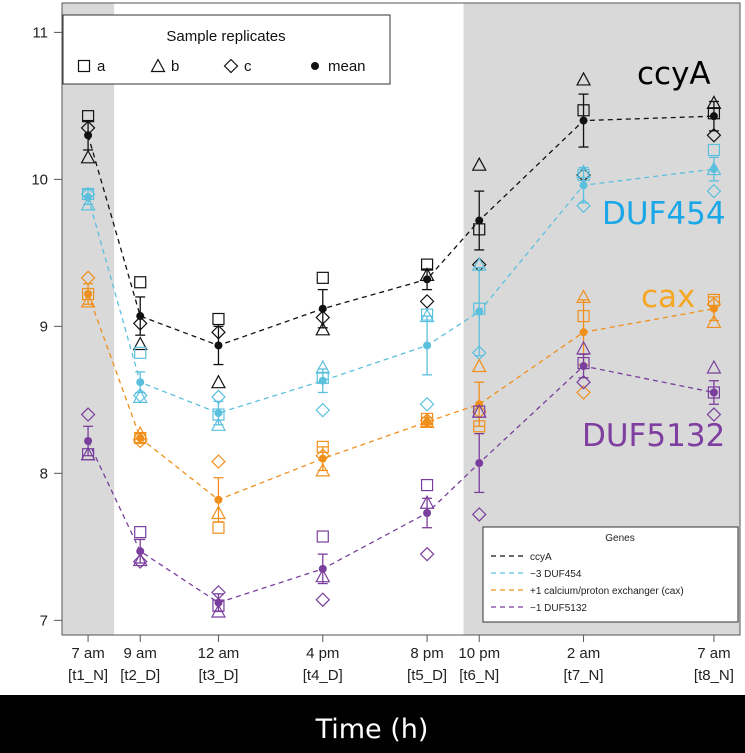 The height and width of the screenshot is (753, 745). I want to click on gene-legend-title: Genes, so click(619, 538).